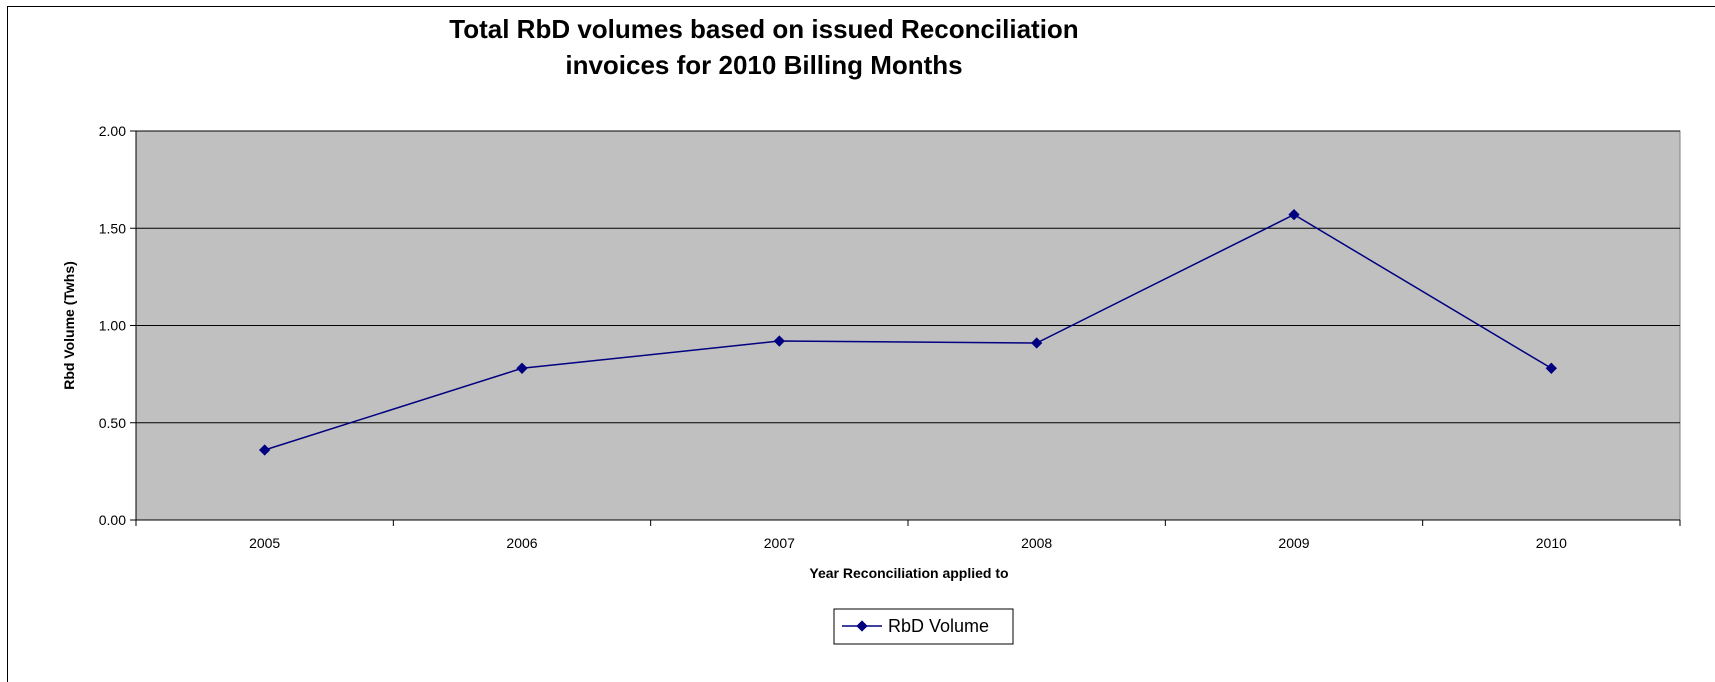 Image resolution: width=1715 pixels, height=682 pixels. Describe the element at coordinates (112, 520) in the screenshot. I see `y-tick-label: 0.00` at that location.